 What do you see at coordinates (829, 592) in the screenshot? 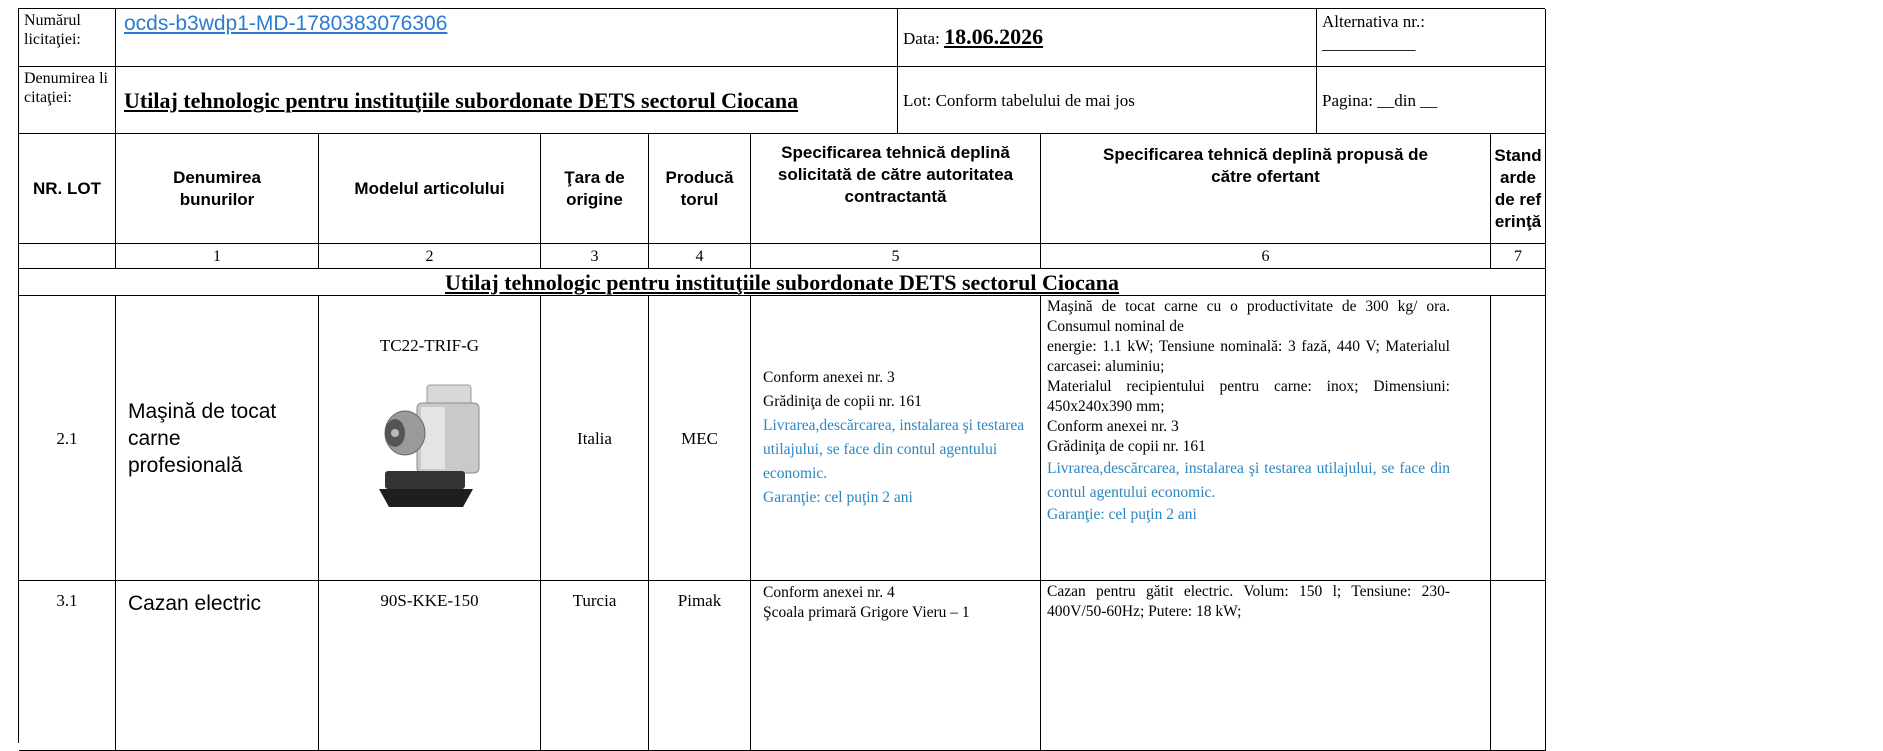
I see `spec-line: Conform anexei nr. 4` at bounding box center [829, 592].